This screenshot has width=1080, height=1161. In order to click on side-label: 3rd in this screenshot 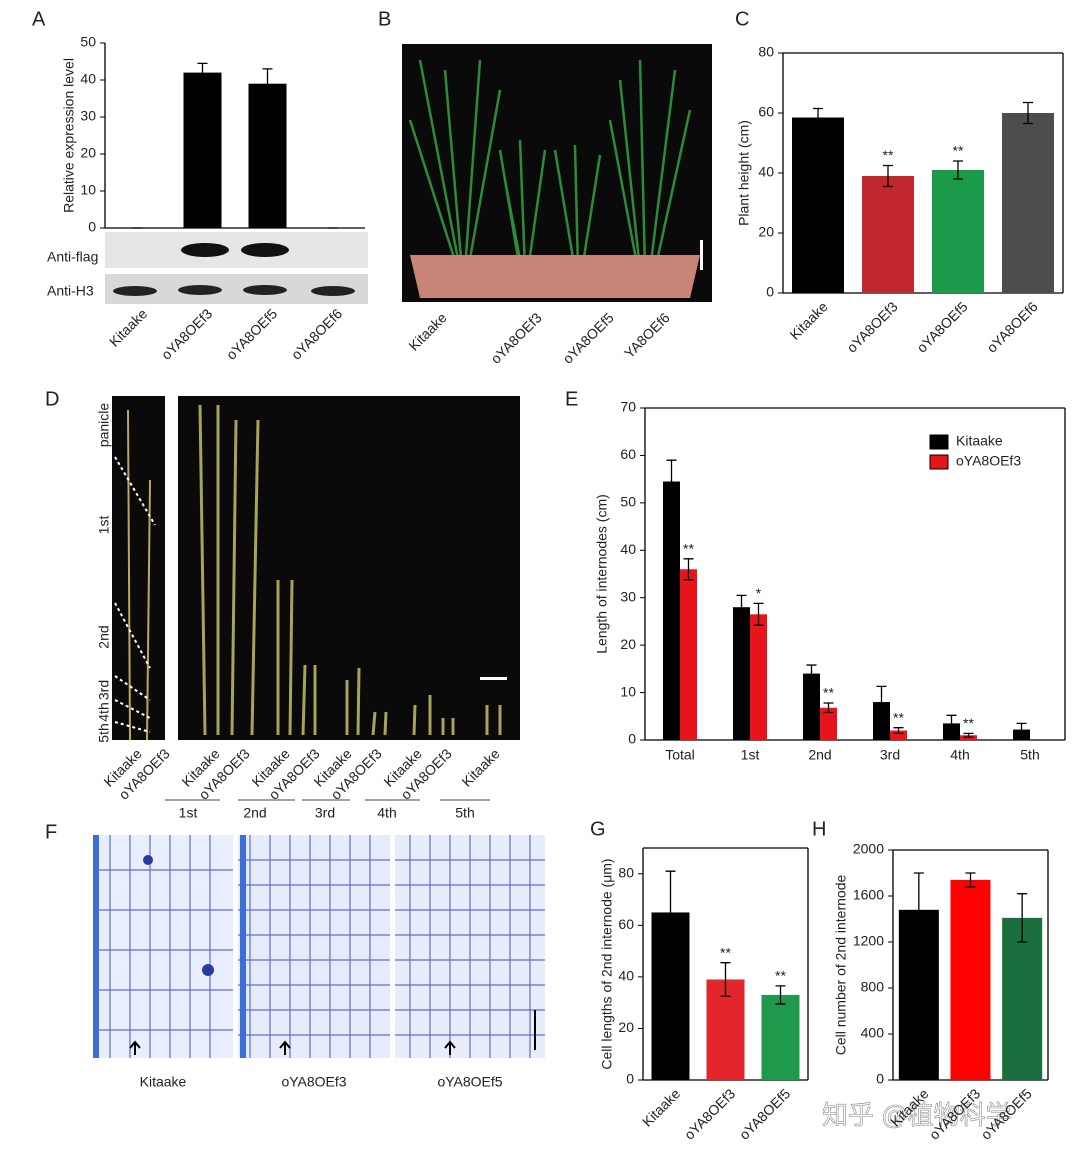, I will do `click(104, 690)`.